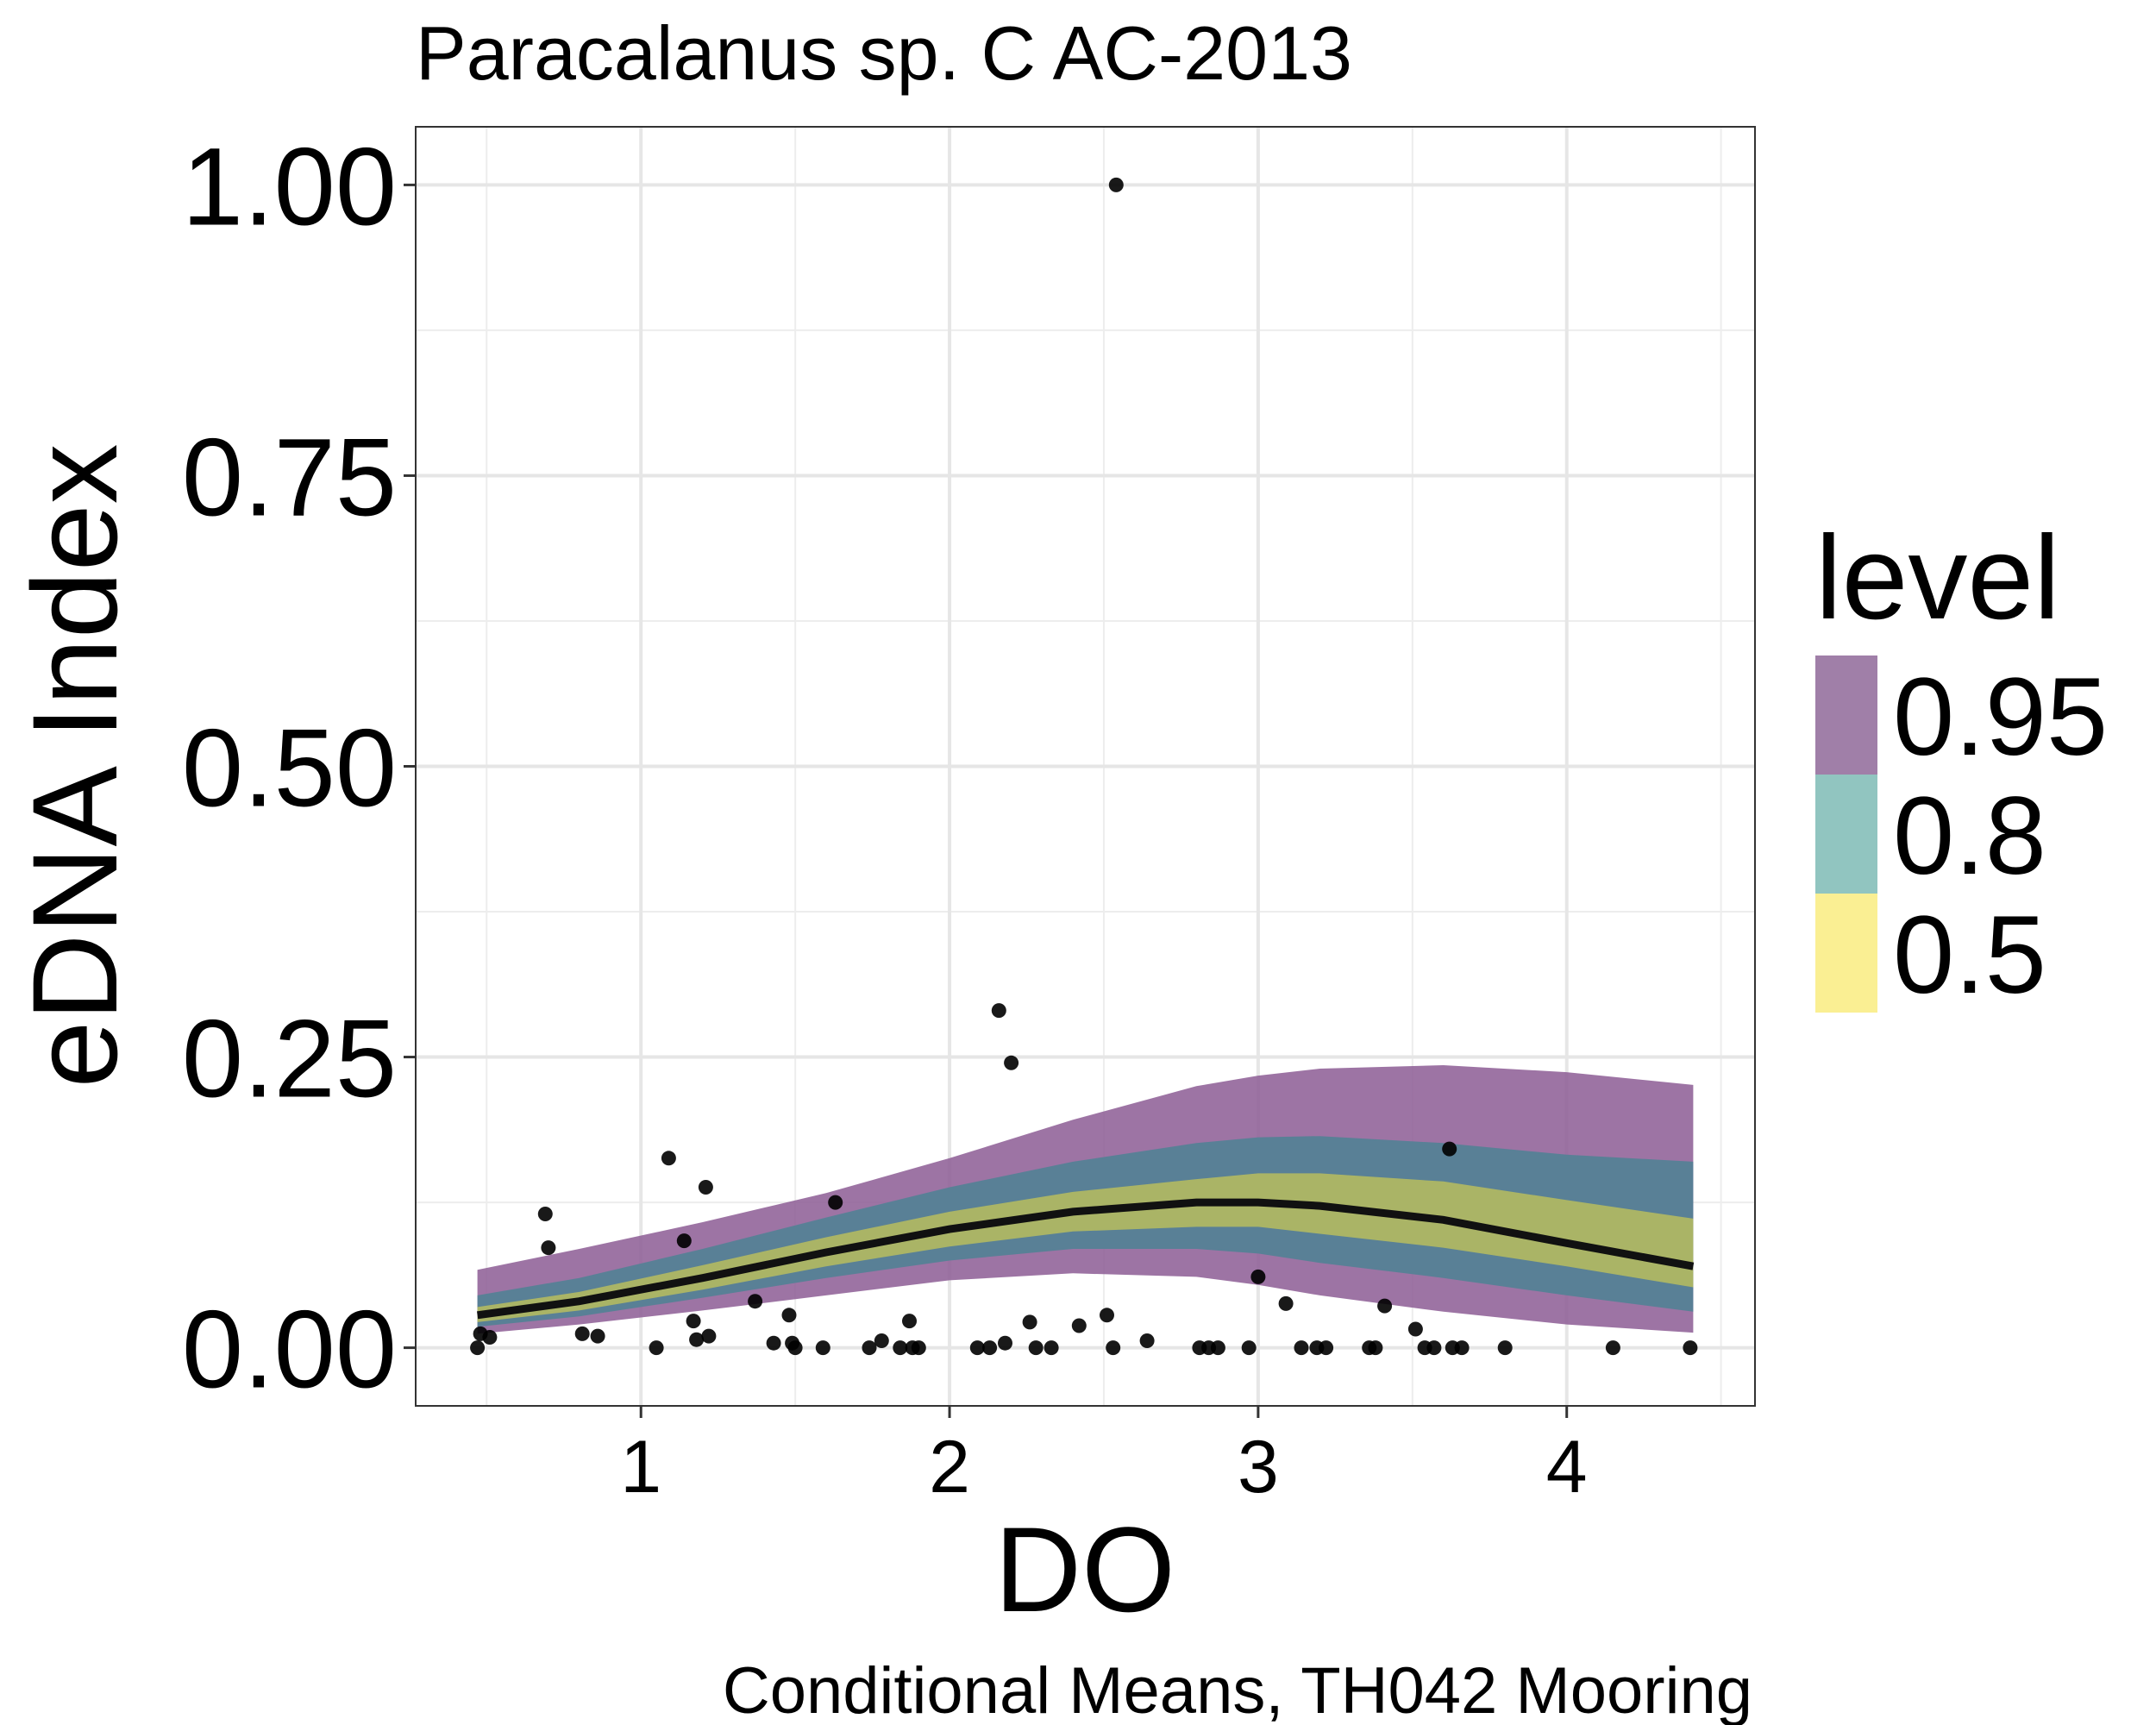  I want to click on legend-label: 0.95, so click(2000, 717).